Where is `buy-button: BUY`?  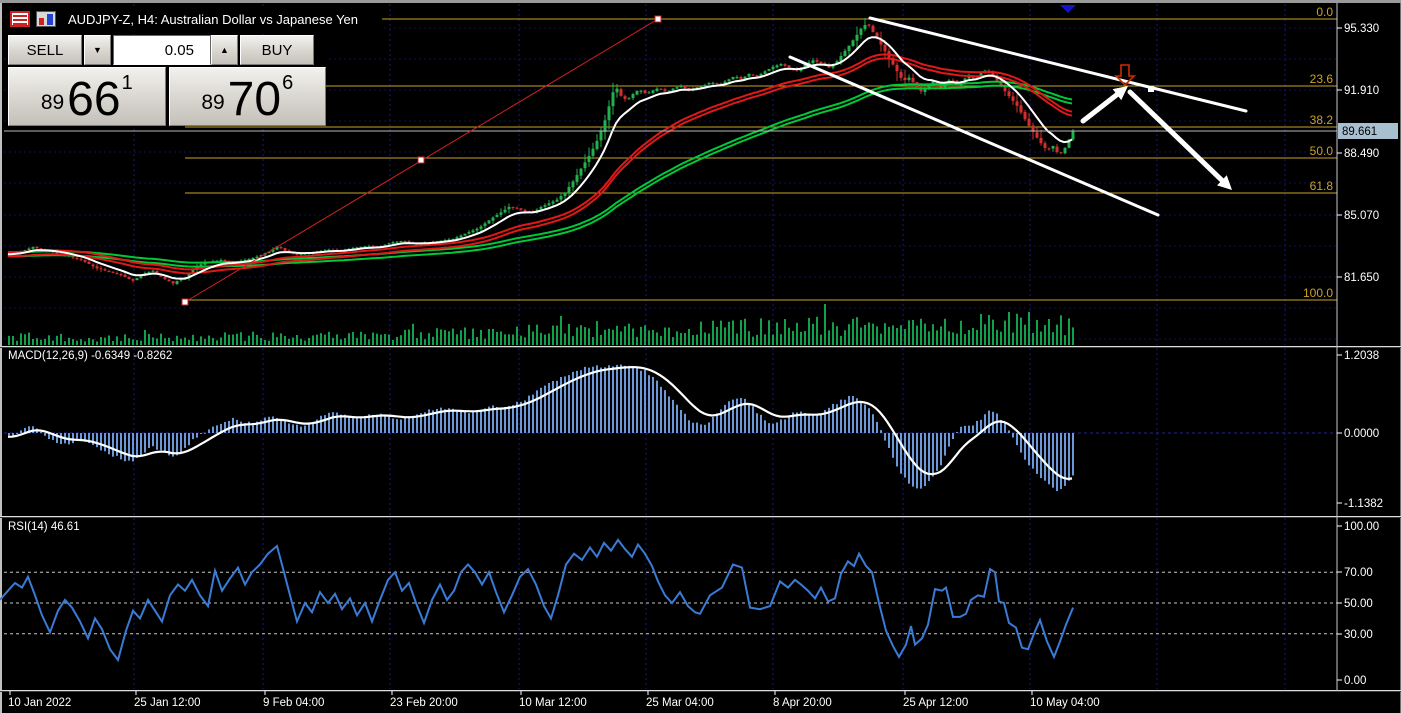
buy-button: BUY is located at coordinates (277, 50).